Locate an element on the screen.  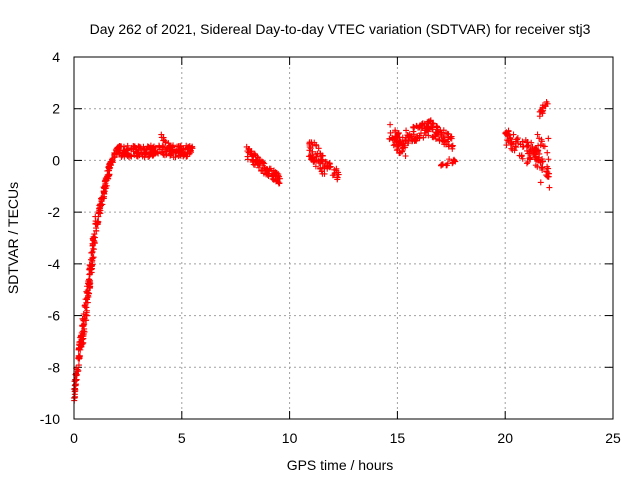
x-tick-label: 20 is located at coordinates (505, 438).